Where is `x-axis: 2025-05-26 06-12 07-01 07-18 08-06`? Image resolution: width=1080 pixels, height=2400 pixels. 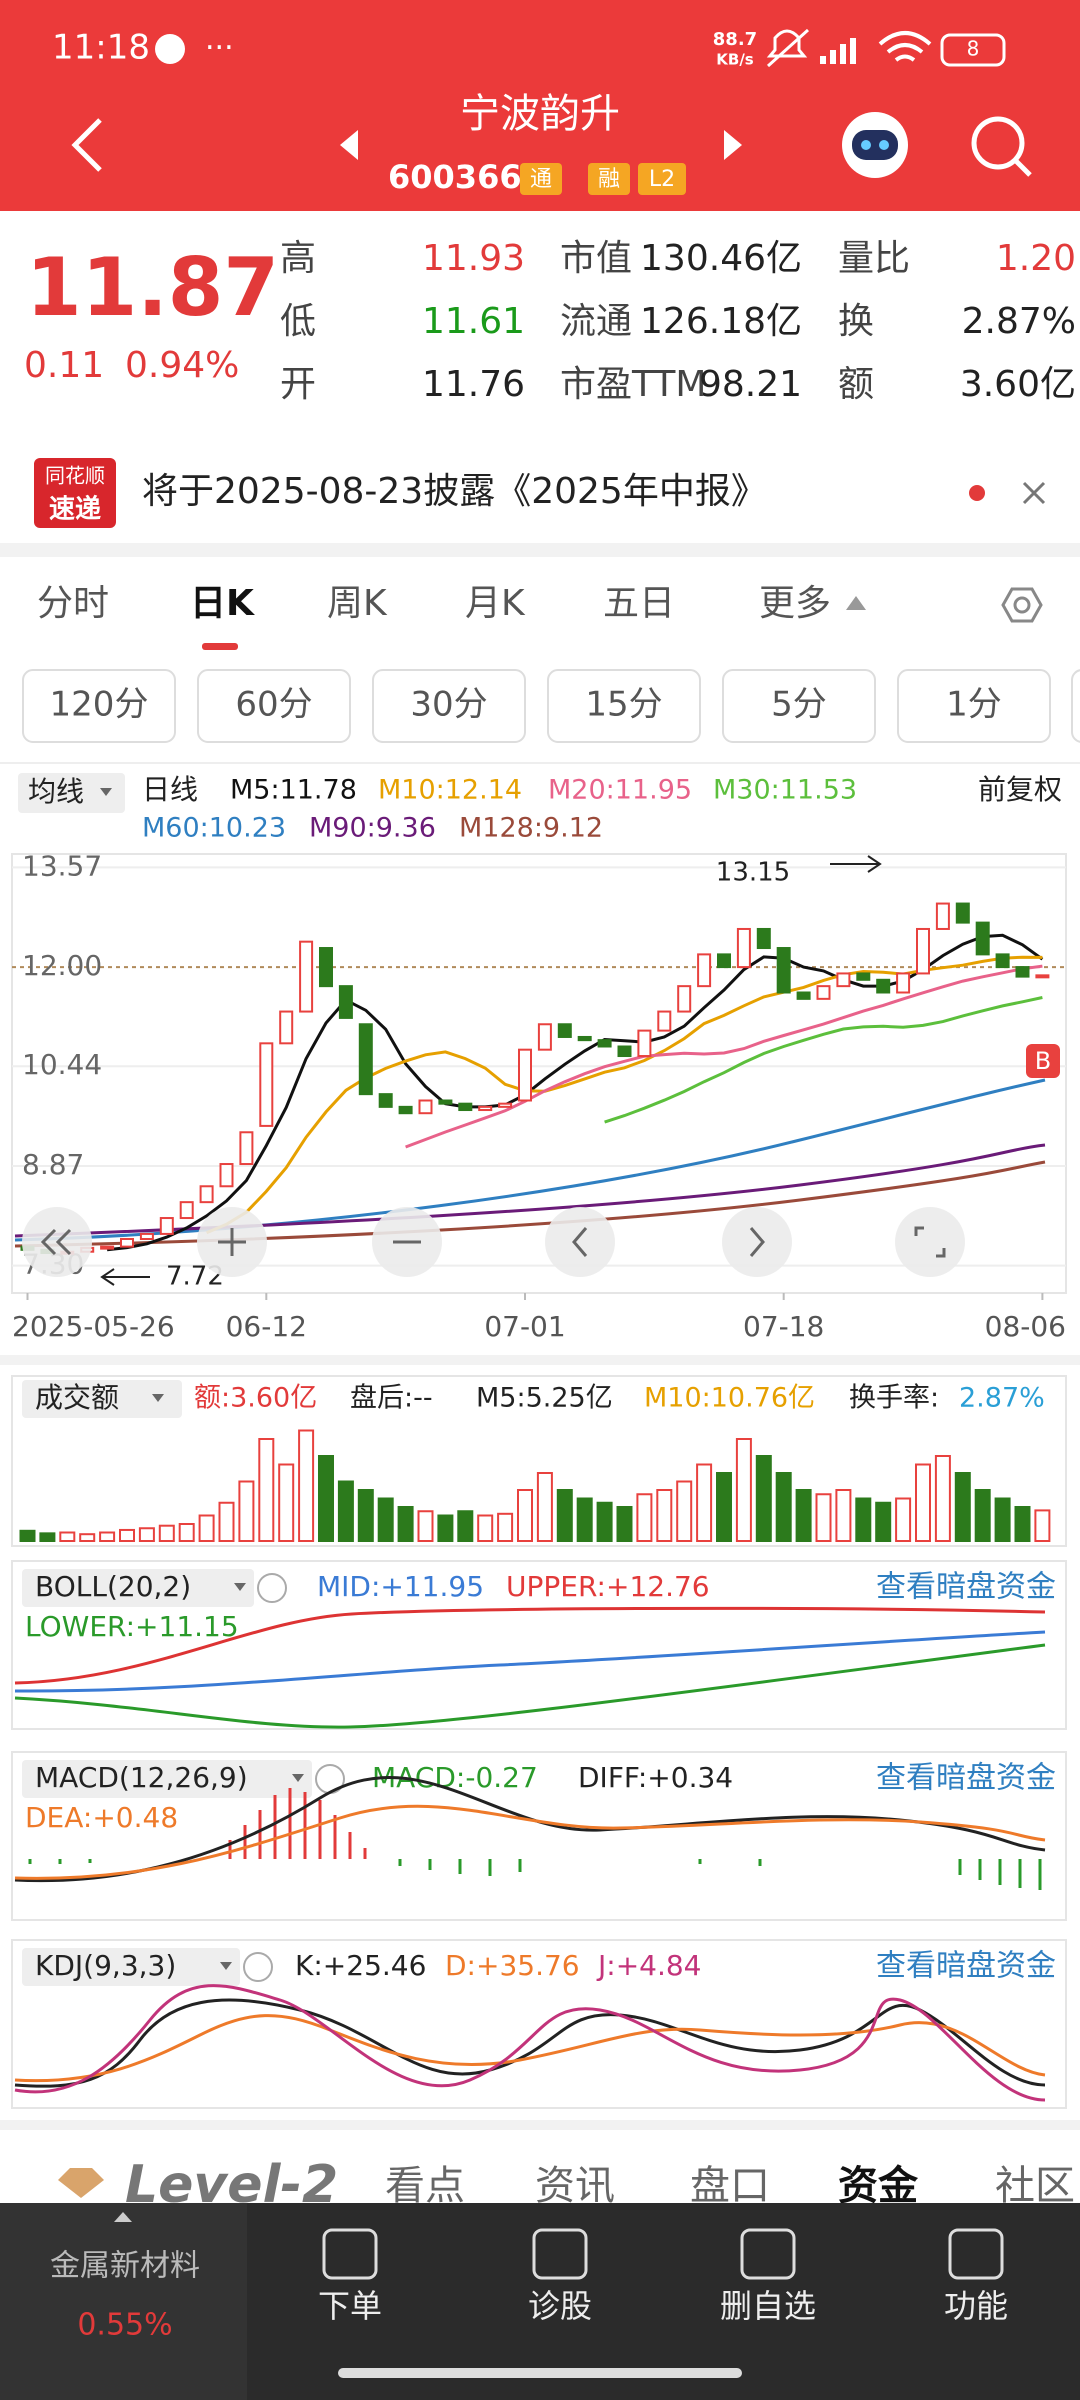
x-axis: 2025-05-26 06-12 07-01 07-18 08-06 is located at coordinates (539, 1318).